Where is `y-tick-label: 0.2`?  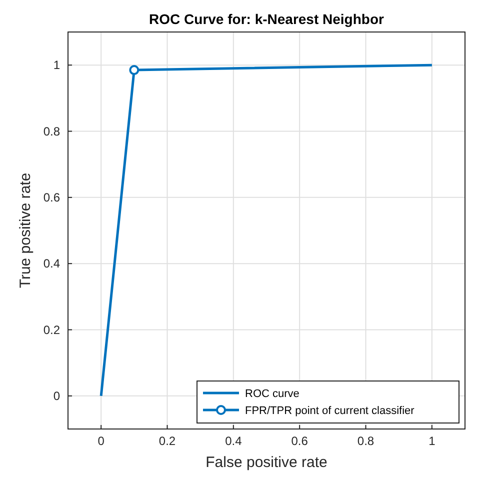
y-tick-label: 0.2 is located at coordinates (51, 329).